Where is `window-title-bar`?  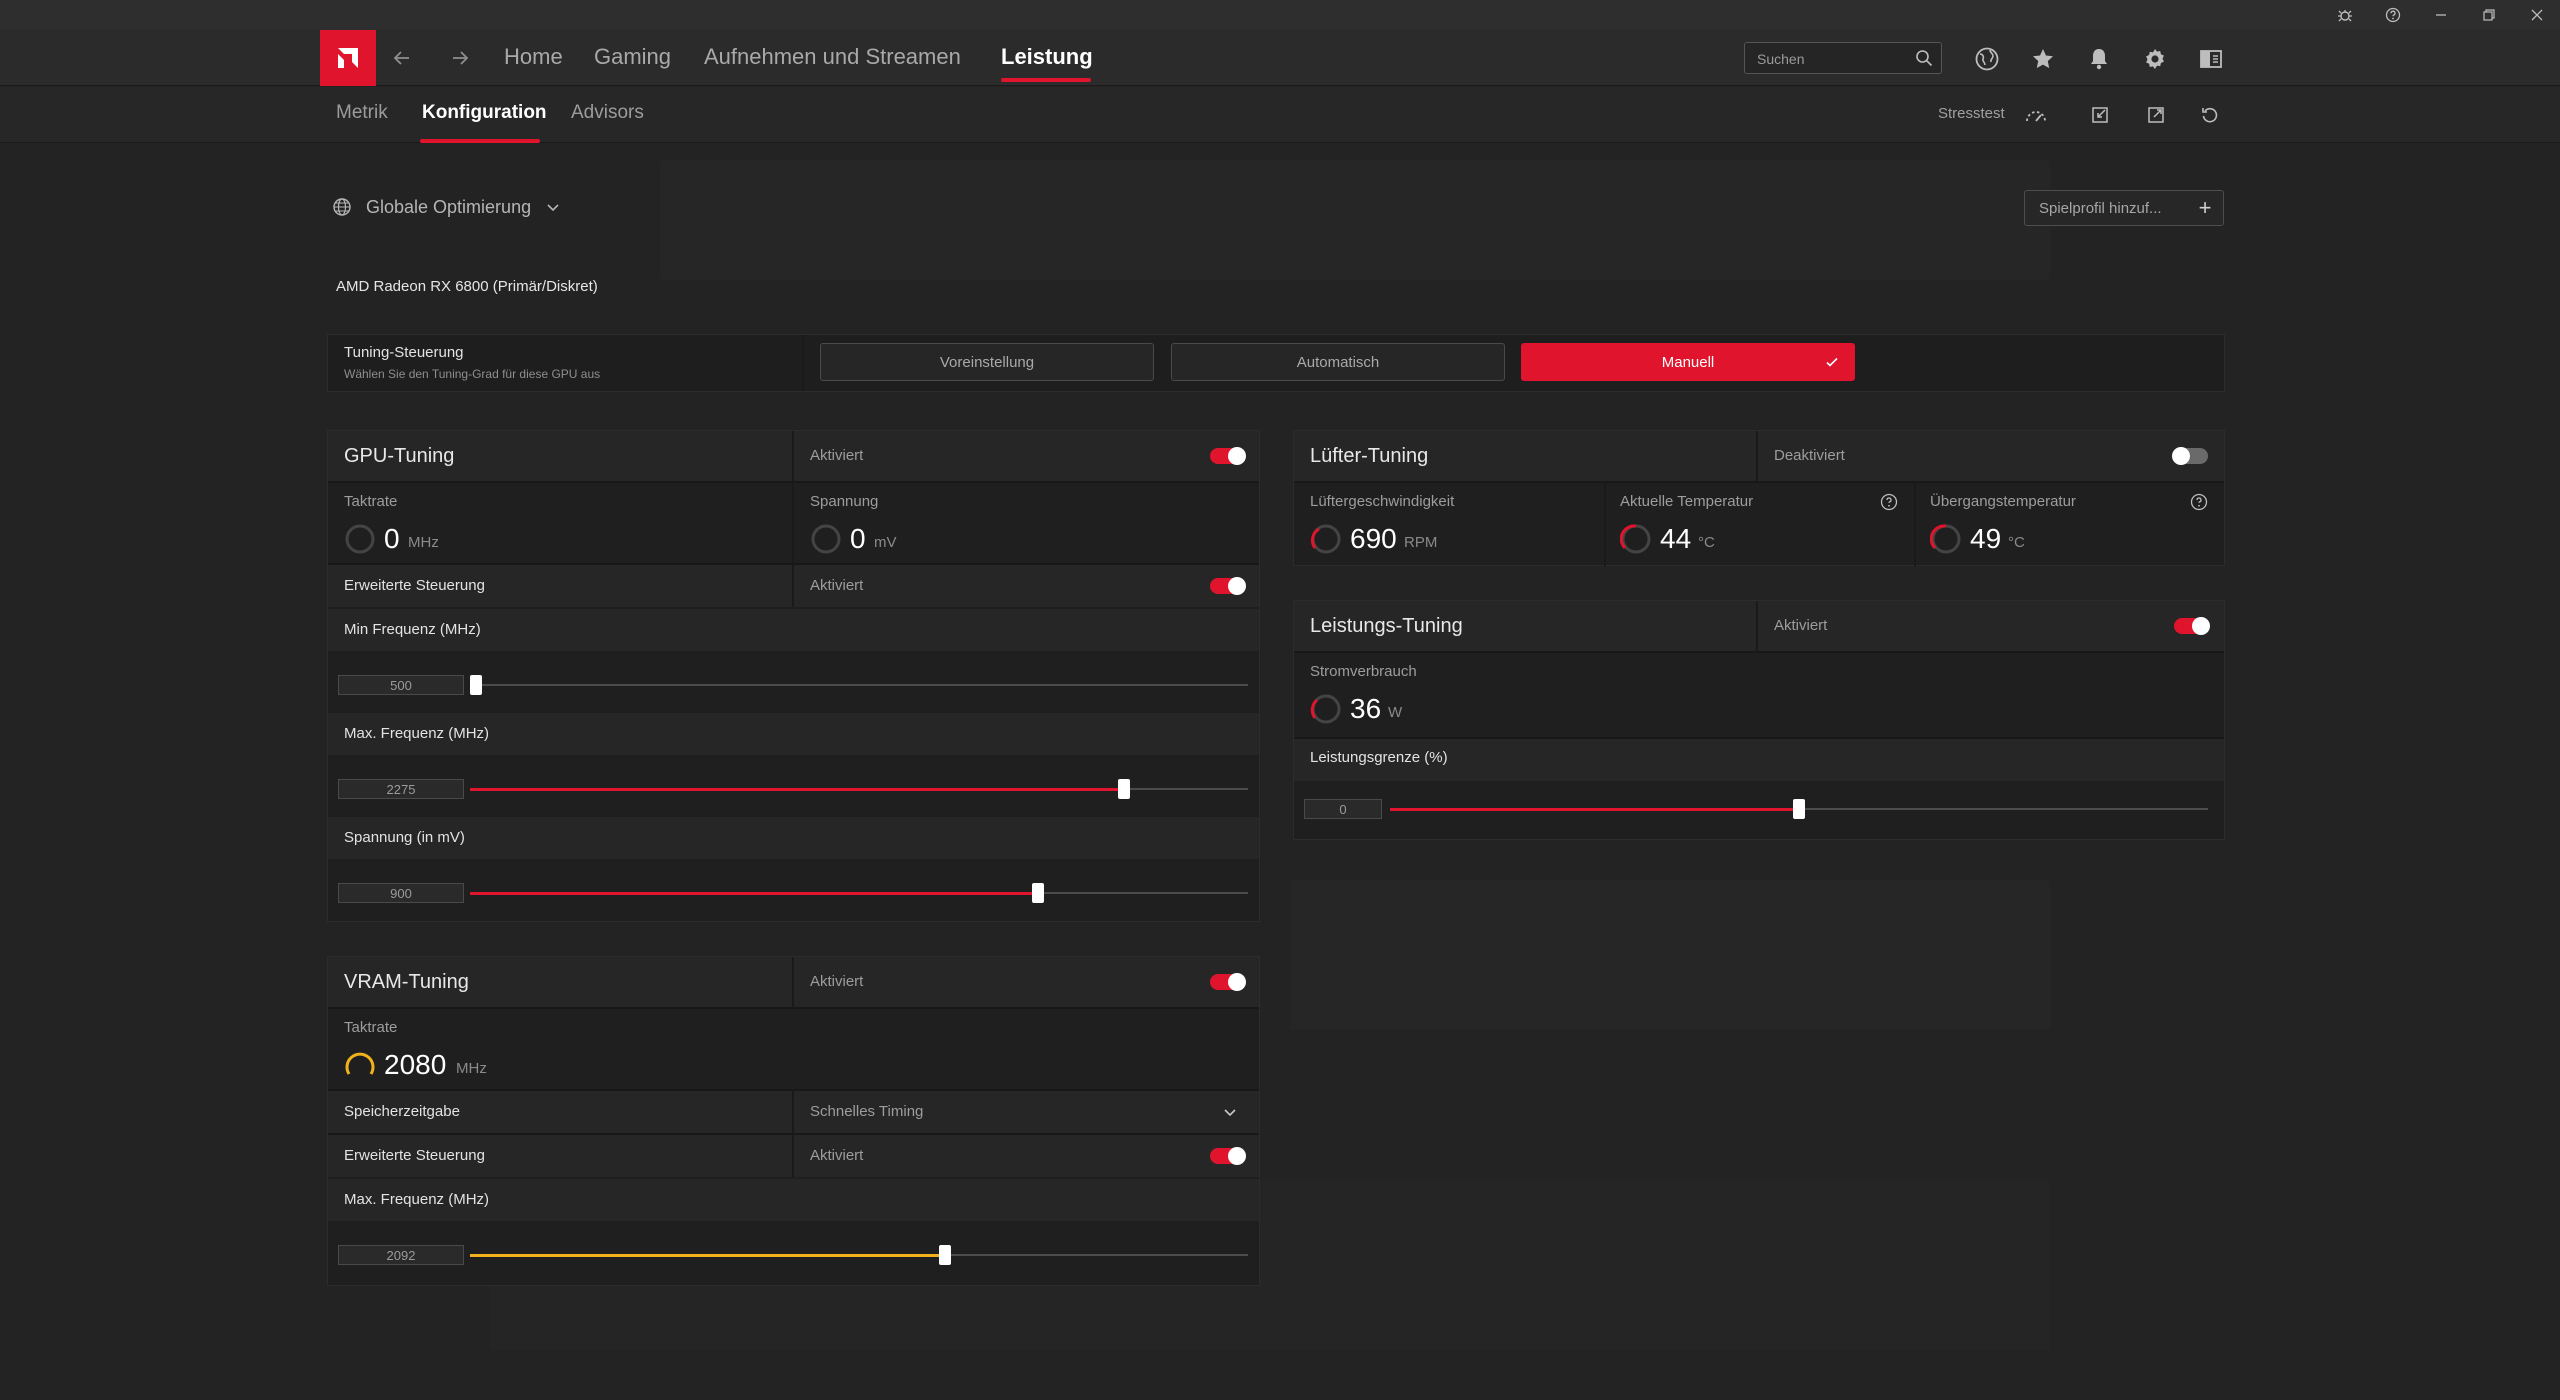 window-title-bar is located at coordinates (1280, 15).